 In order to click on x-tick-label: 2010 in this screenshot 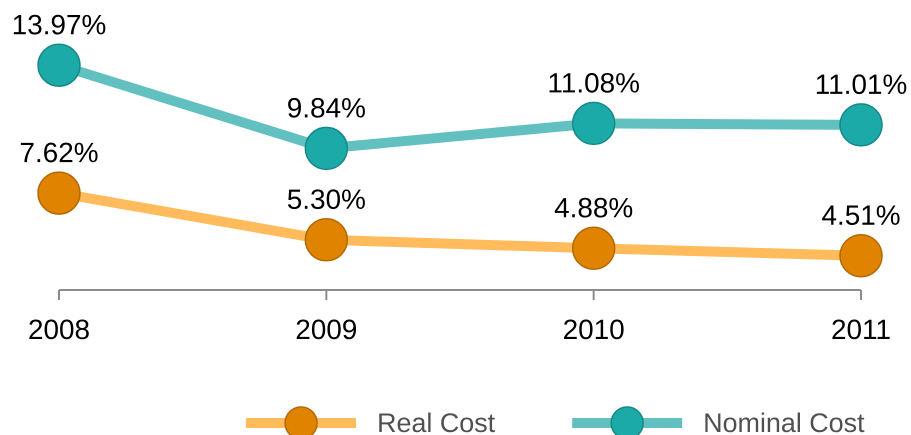, I will do `click(594, 330)`.